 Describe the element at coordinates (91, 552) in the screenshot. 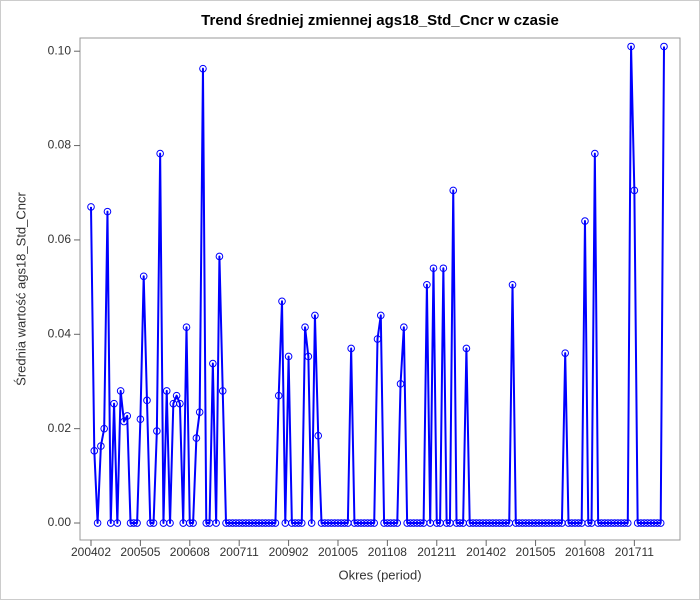

I see `x-tick-label: 200402` at that location.